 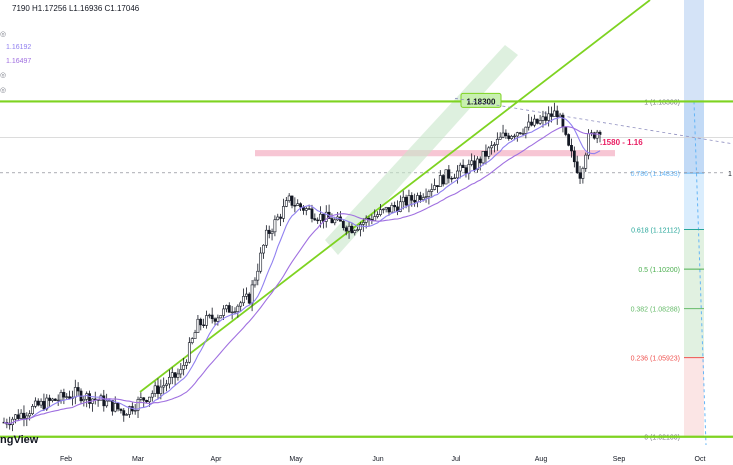 I want to click on fib-level-label: 1 (1.18300), so click(x=662, y=102).